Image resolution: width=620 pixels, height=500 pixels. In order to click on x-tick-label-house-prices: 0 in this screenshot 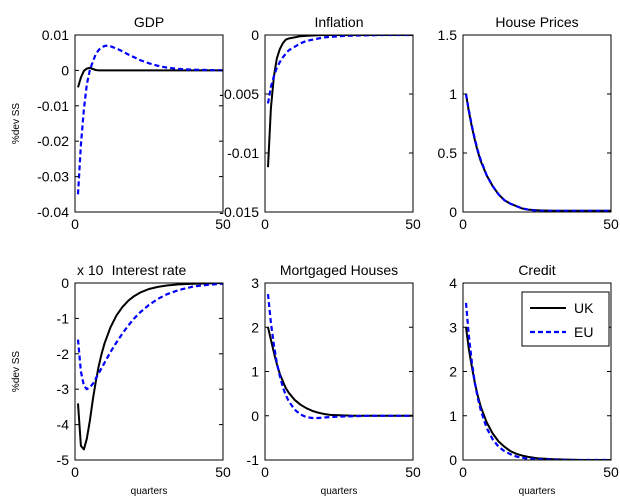, I will do `click(463, 224)`.